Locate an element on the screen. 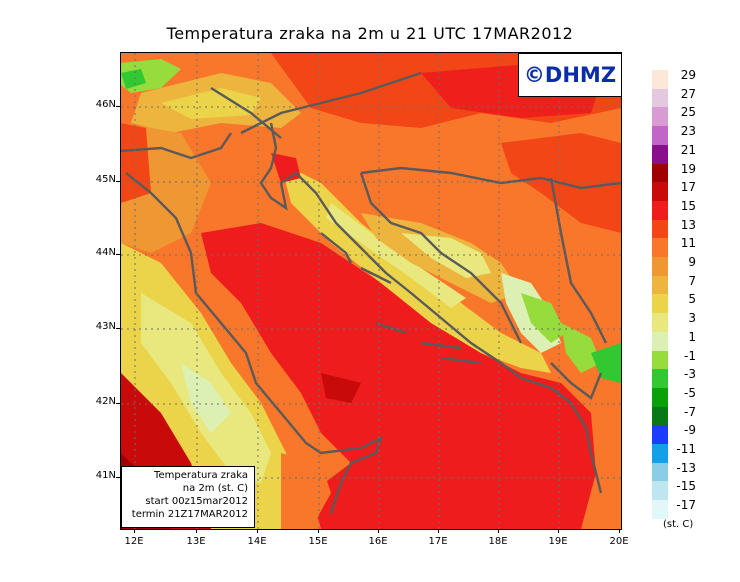  legend-label: 21 is located at coordinates (688, 149).